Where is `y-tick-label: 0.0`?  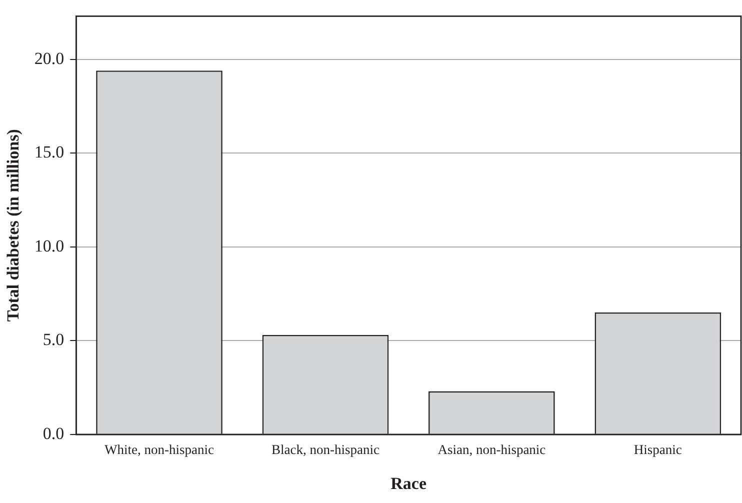
y-tick-label: 0.0 is located at coordinates (53, 433).